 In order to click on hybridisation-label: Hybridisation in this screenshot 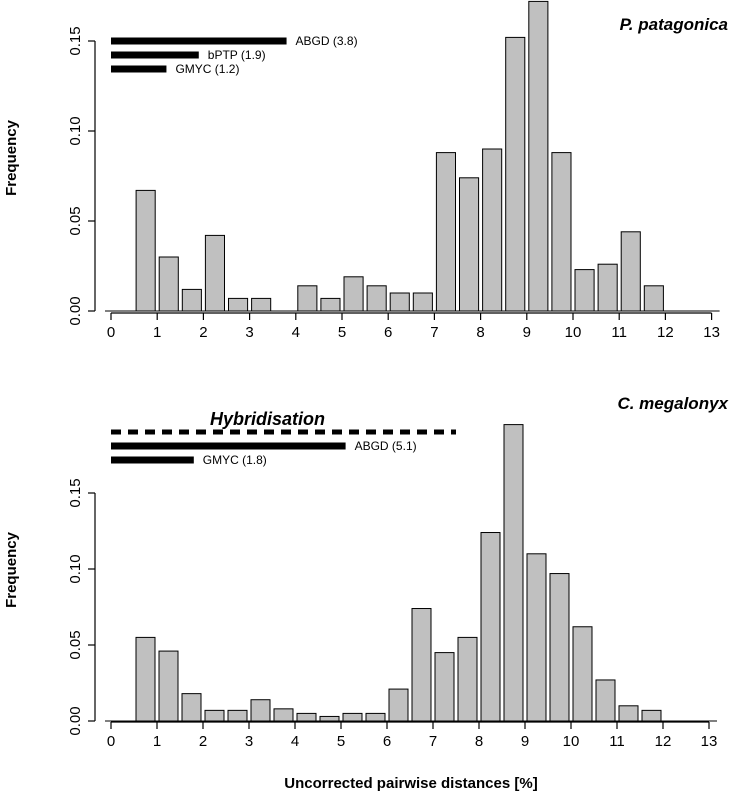, I will do `click(267, 419)`.